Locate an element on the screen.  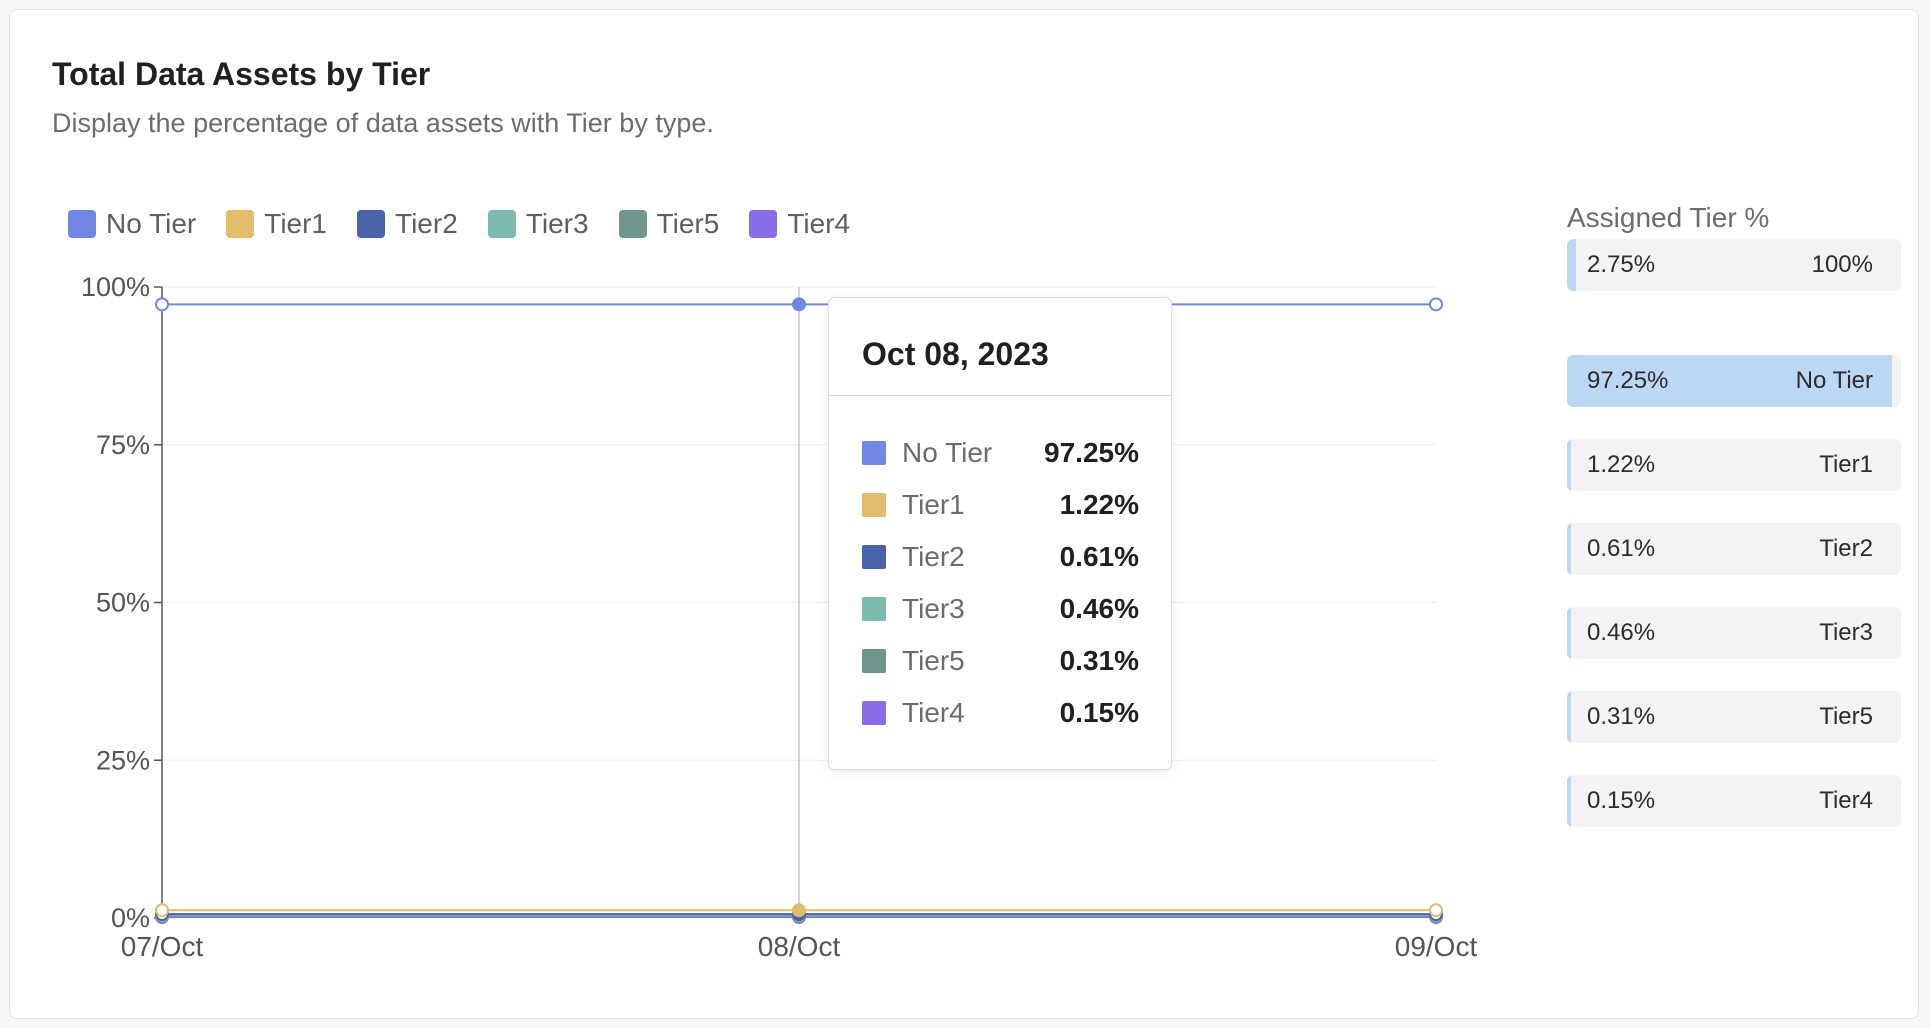
percent-label: 97.25% is located at coordinates (1628, 380).